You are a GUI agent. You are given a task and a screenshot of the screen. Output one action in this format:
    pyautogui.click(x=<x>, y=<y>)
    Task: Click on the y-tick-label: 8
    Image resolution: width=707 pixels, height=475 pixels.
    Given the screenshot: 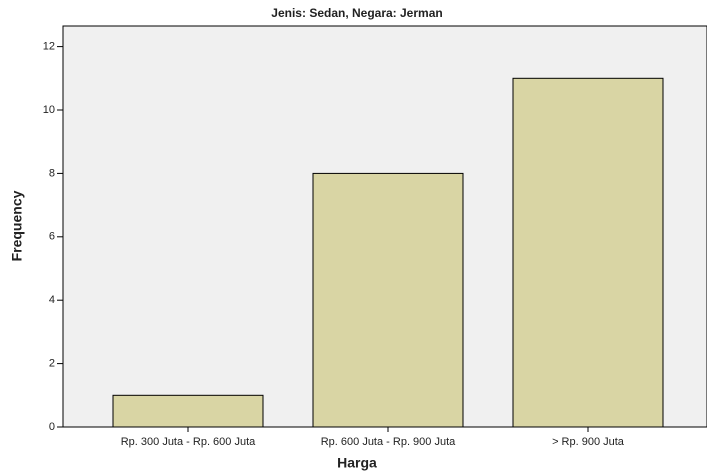 What is the action you would take?
    pyautogui.click(x=52, y=173)
    